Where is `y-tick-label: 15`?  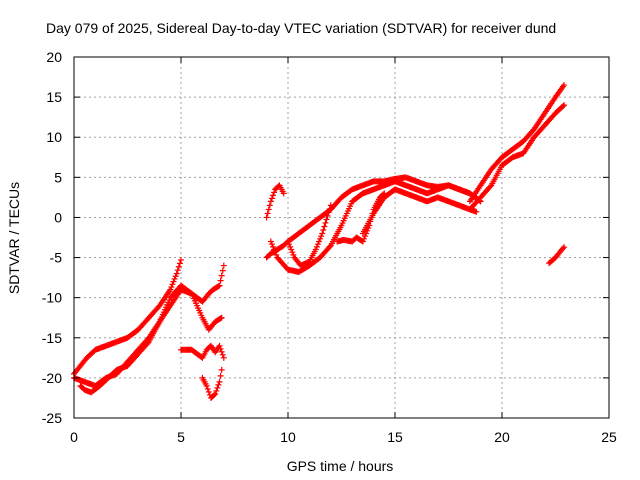
y-tick-label: 15 is located at coordinates (54, 97).